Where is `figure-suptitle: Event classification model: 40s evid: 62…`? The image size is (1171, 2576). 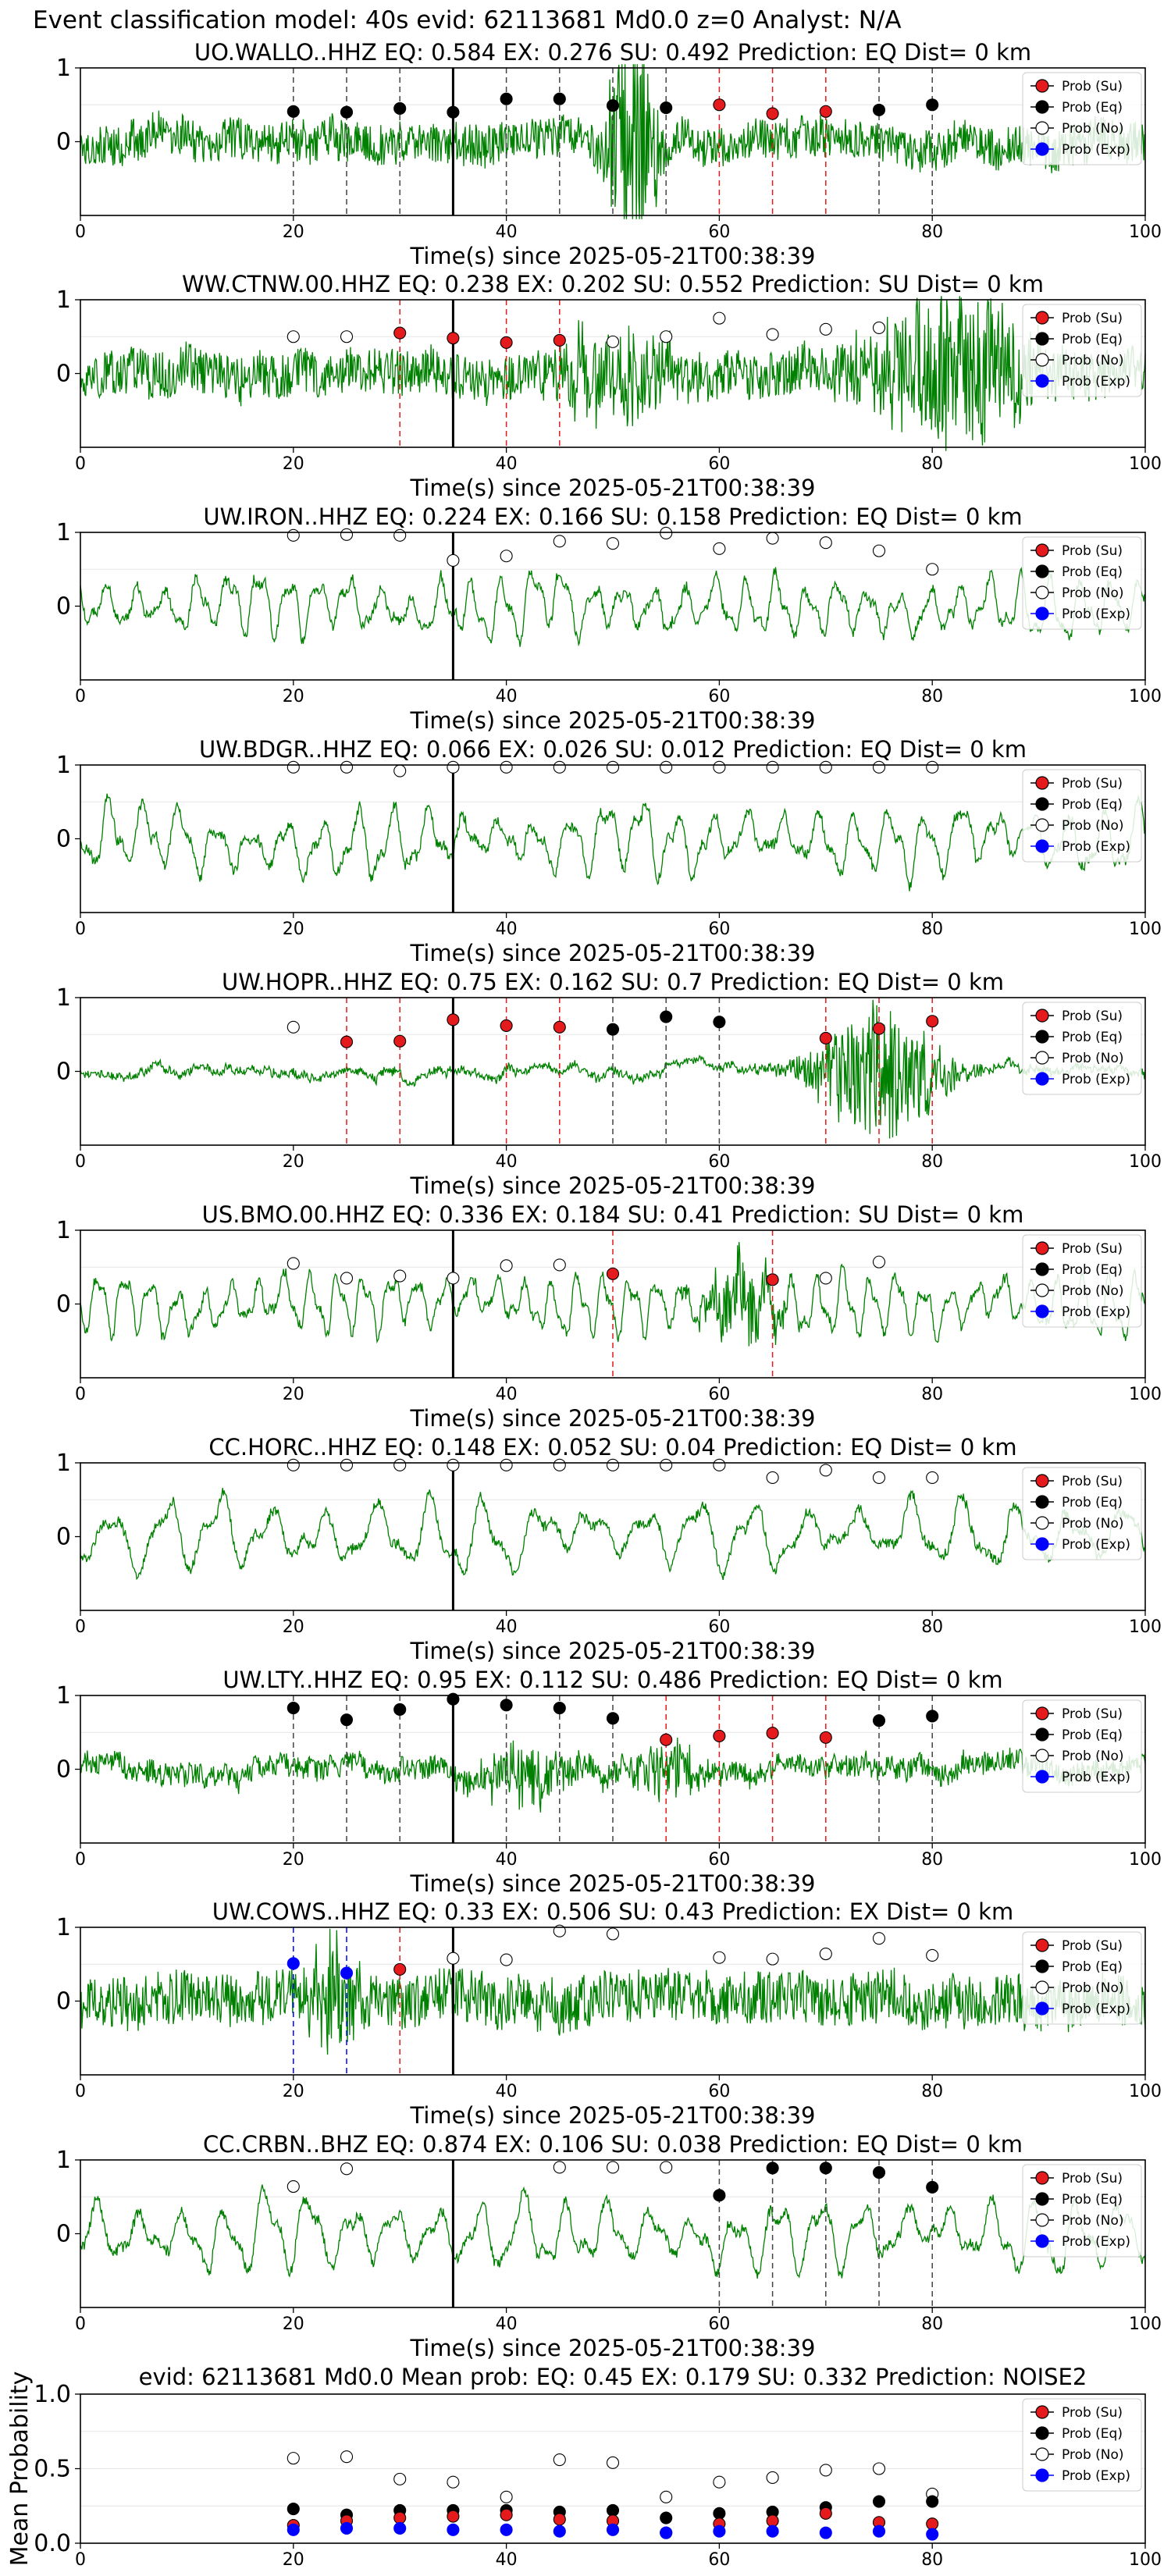 figure-suptitle: Event classification model: 40s evid: 62… is located at coordinates (467, 20).